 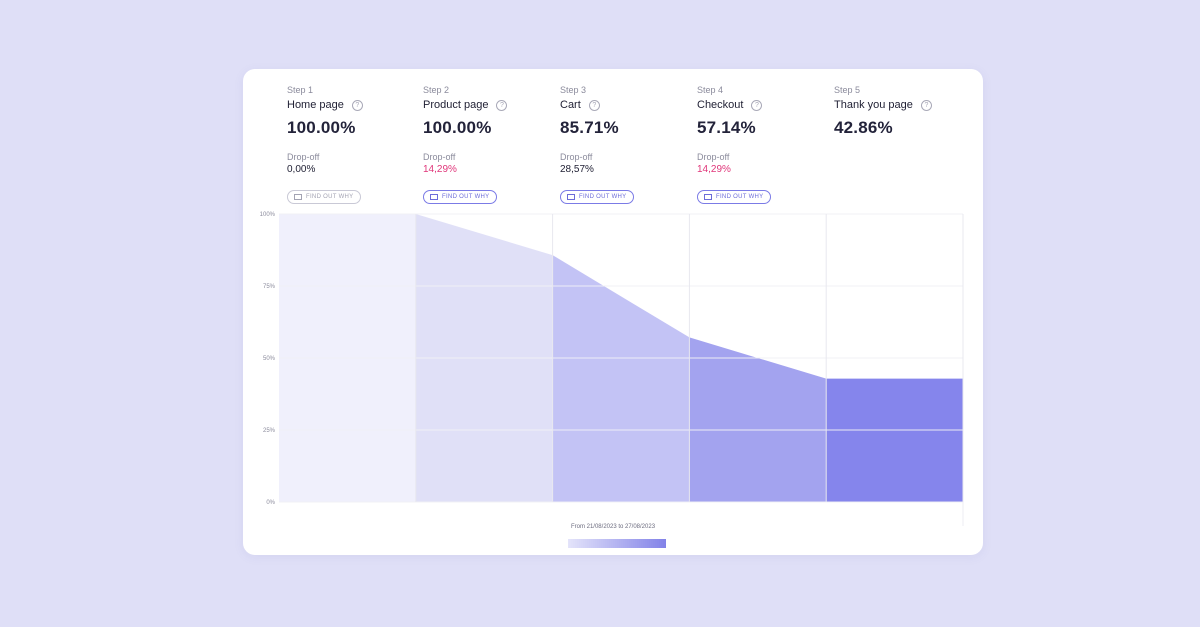 I want to click on step-5-name: Thank you page, so click(x=873, y=105).